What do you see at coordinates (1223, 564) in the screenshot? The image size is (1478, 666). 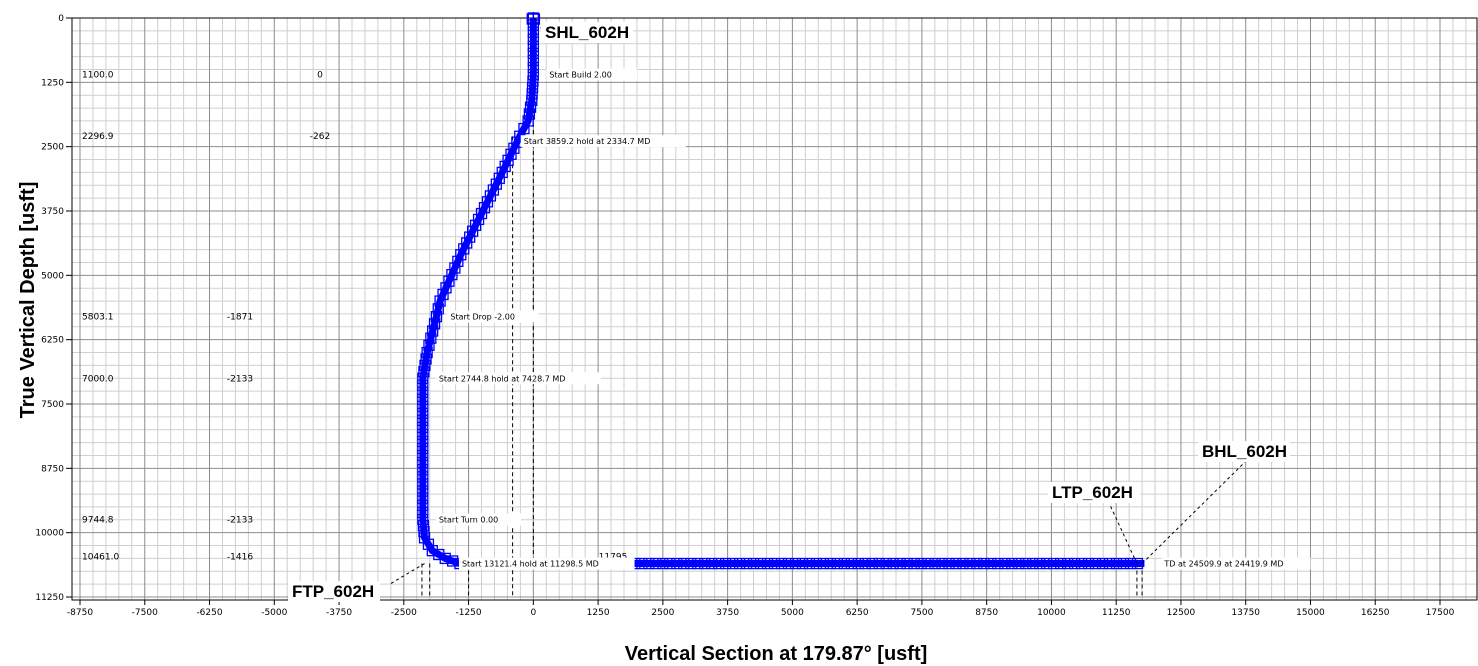 I see `annotation-text: TD at 24509.9 at 24419.9 MD` at bounding box center [1223, 564].